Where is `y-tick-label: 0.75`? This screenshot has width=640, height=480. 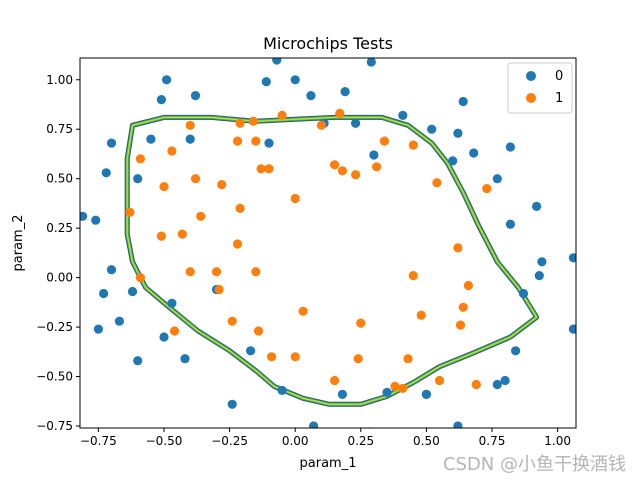 y-tick-label: 0.75 is located at coordinates (59, 129).